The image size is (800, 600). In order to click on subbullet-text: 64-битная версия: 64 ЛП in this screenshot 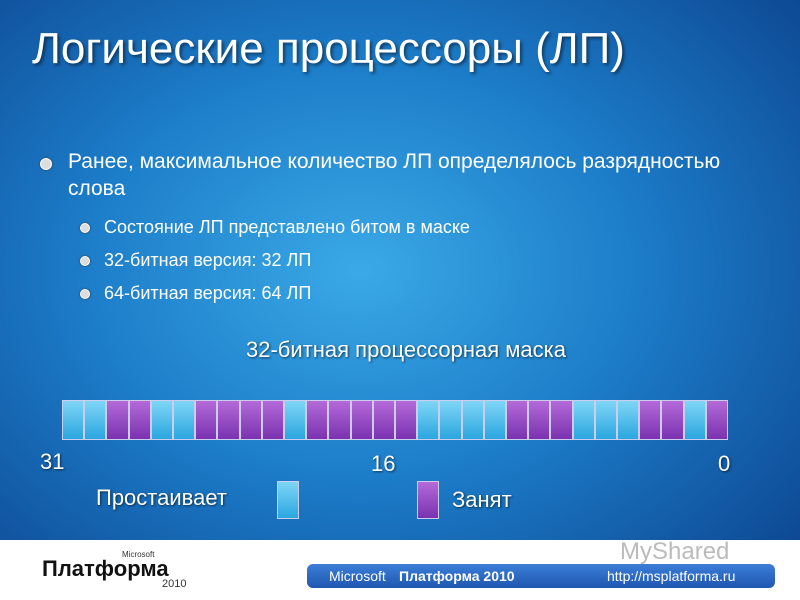, I will do `click(208, 293)`.